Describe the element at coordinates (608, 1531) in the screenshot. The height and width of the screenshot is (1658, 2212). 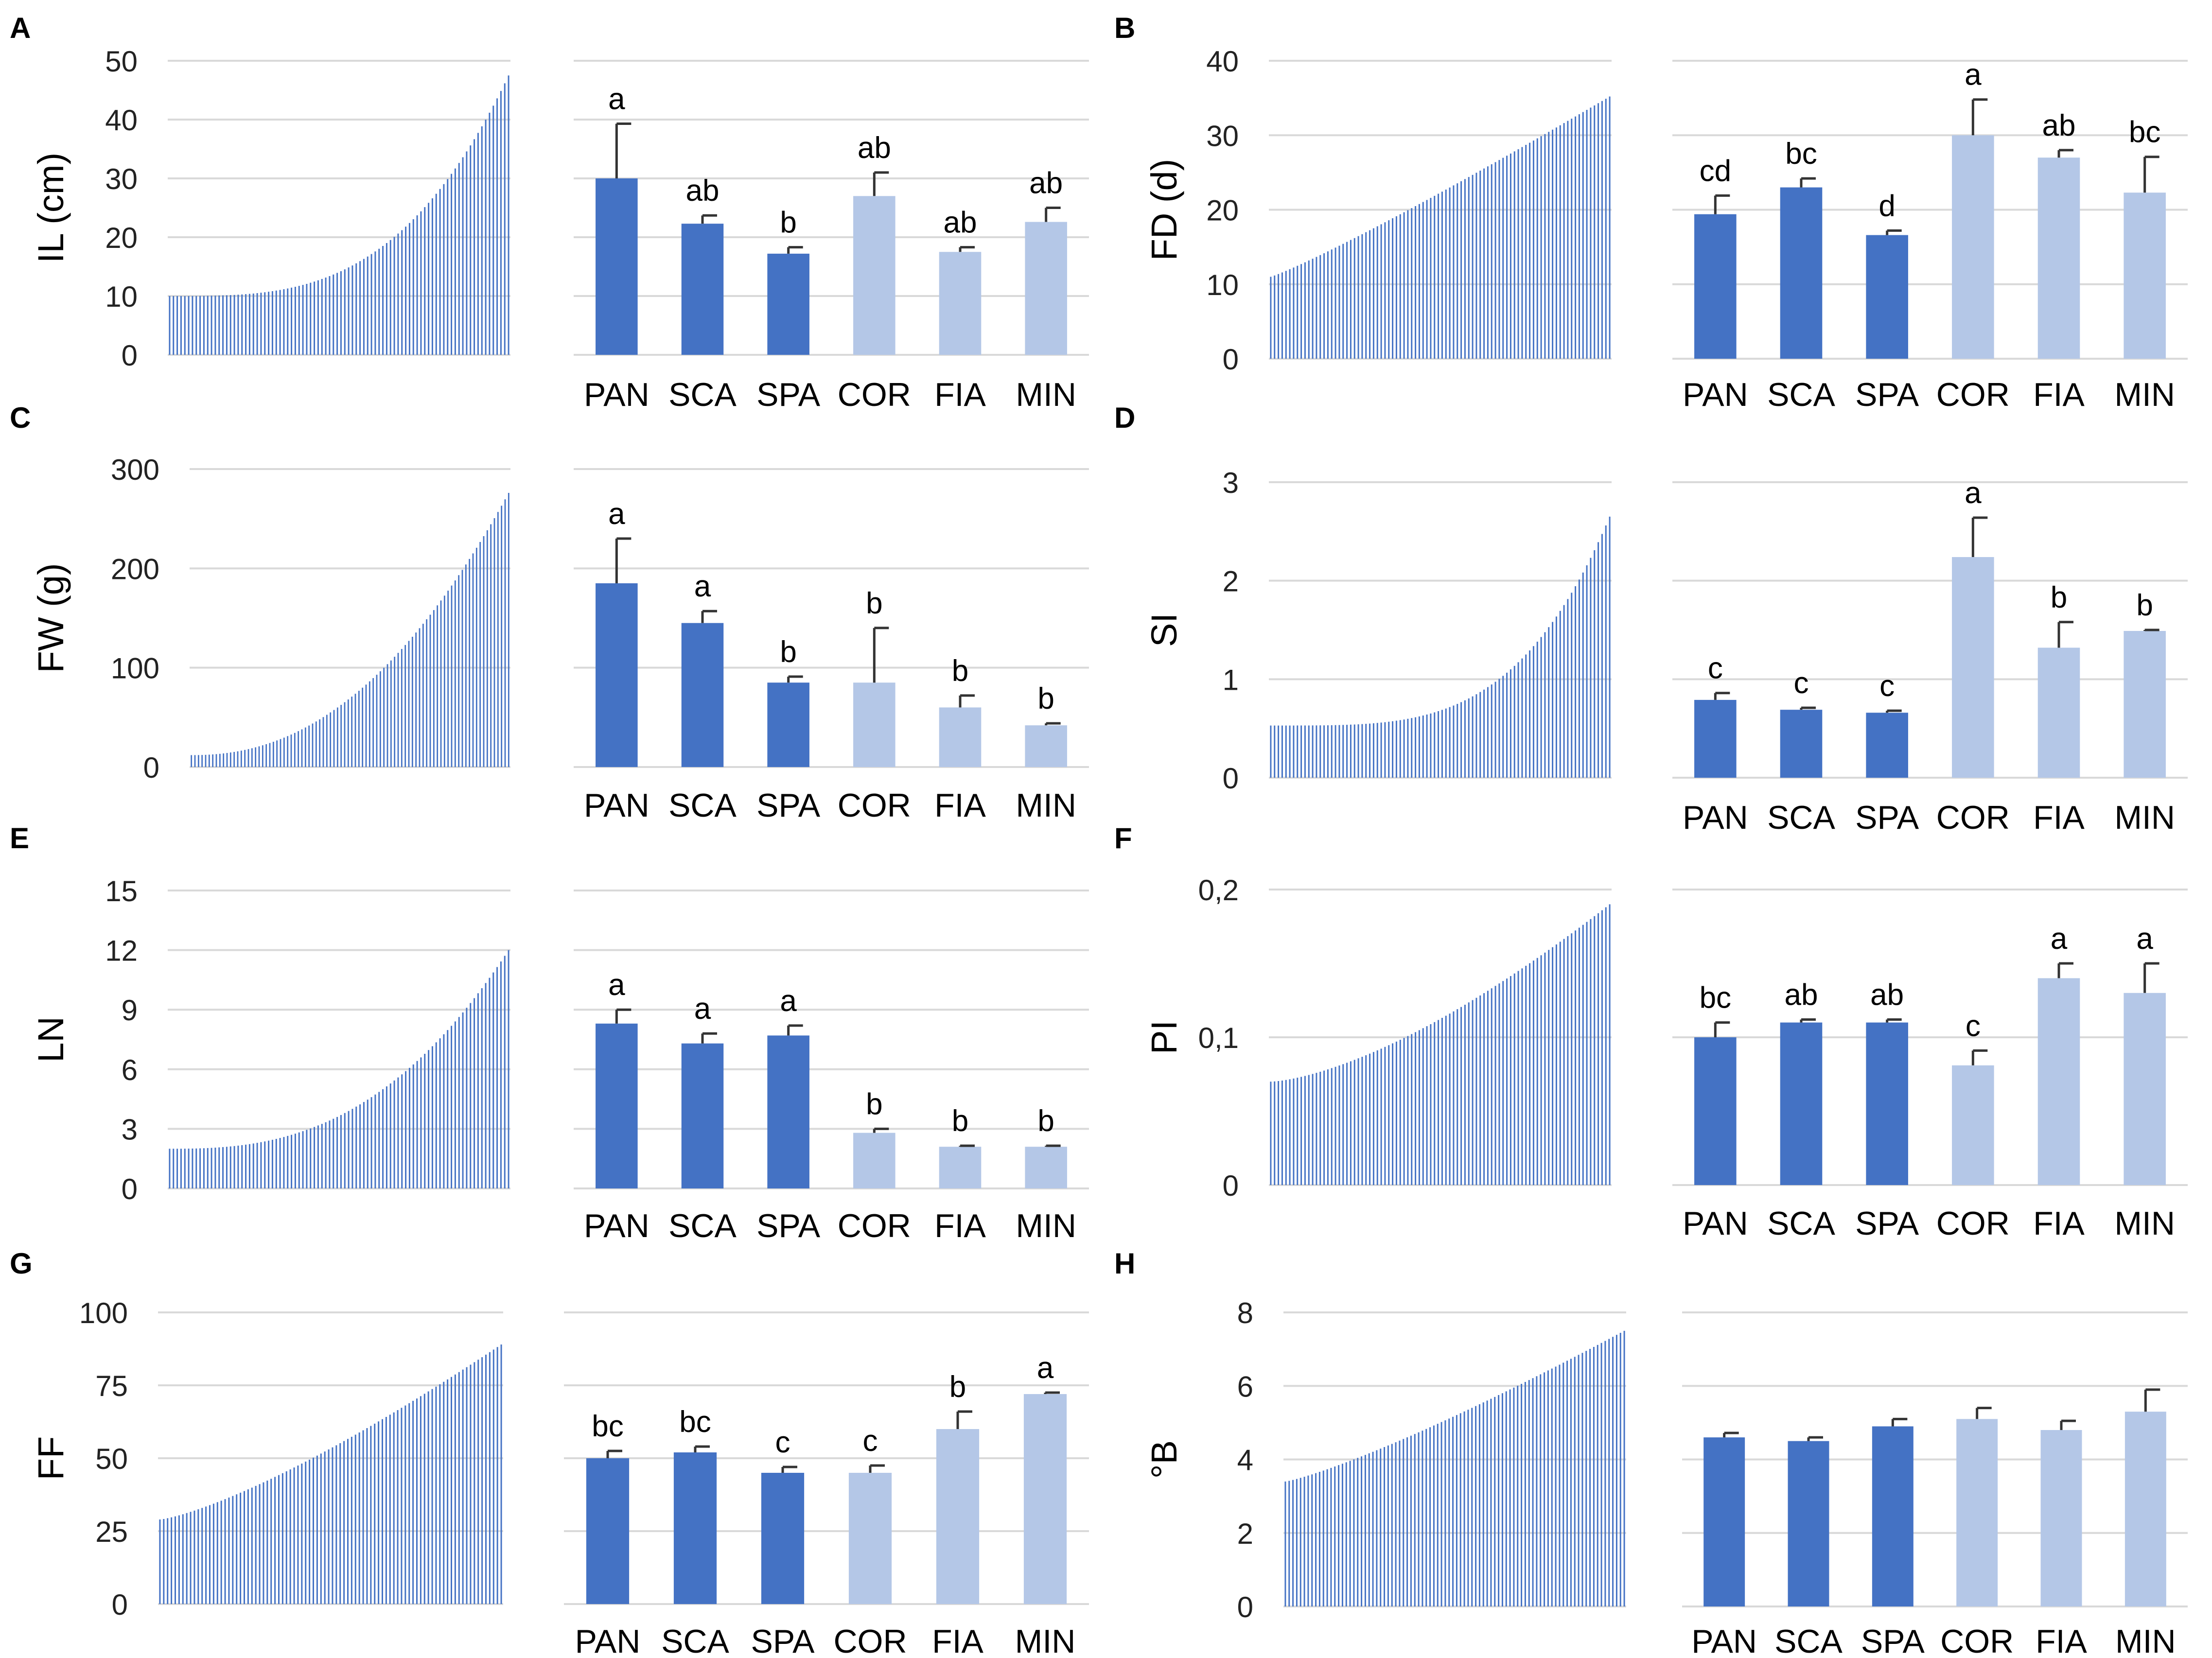
I see `mean-bar-g-pan` at that location.